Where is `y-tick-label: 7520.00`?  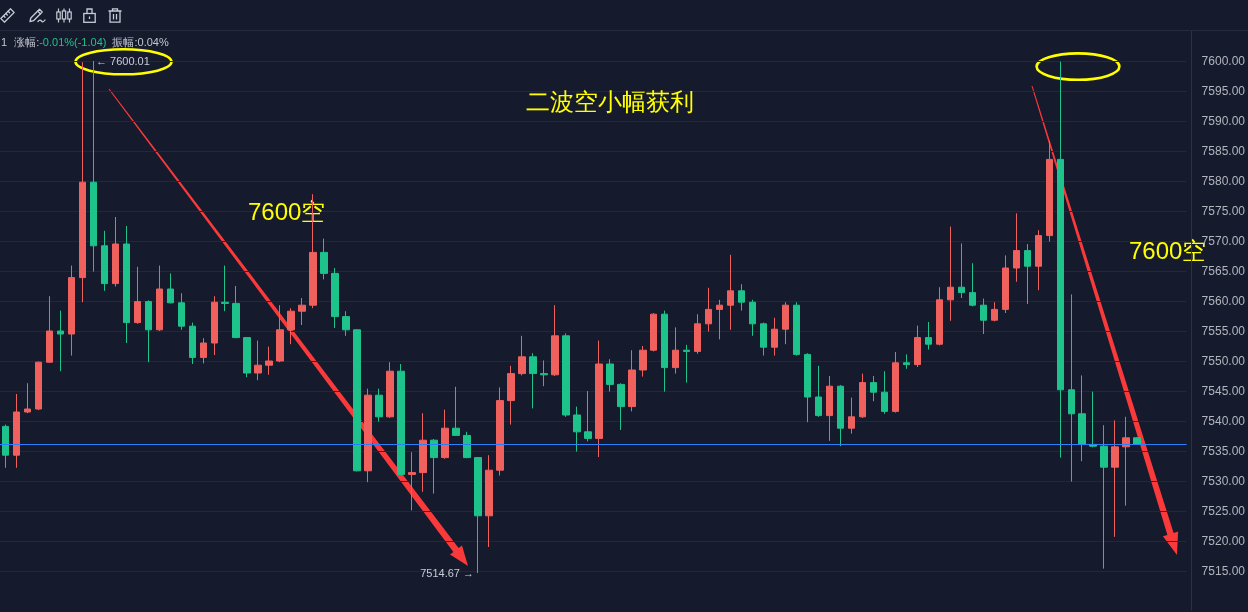
y-tick-label: 7520.00 is located at coordinates (1223, 541).